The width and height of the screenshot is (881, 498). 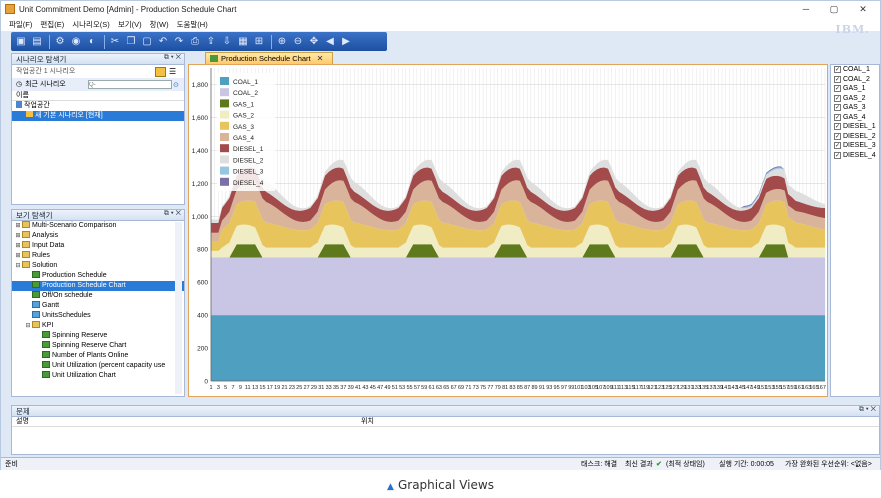 I want to click on minimize-button: ─, so click(x=806, y=9).